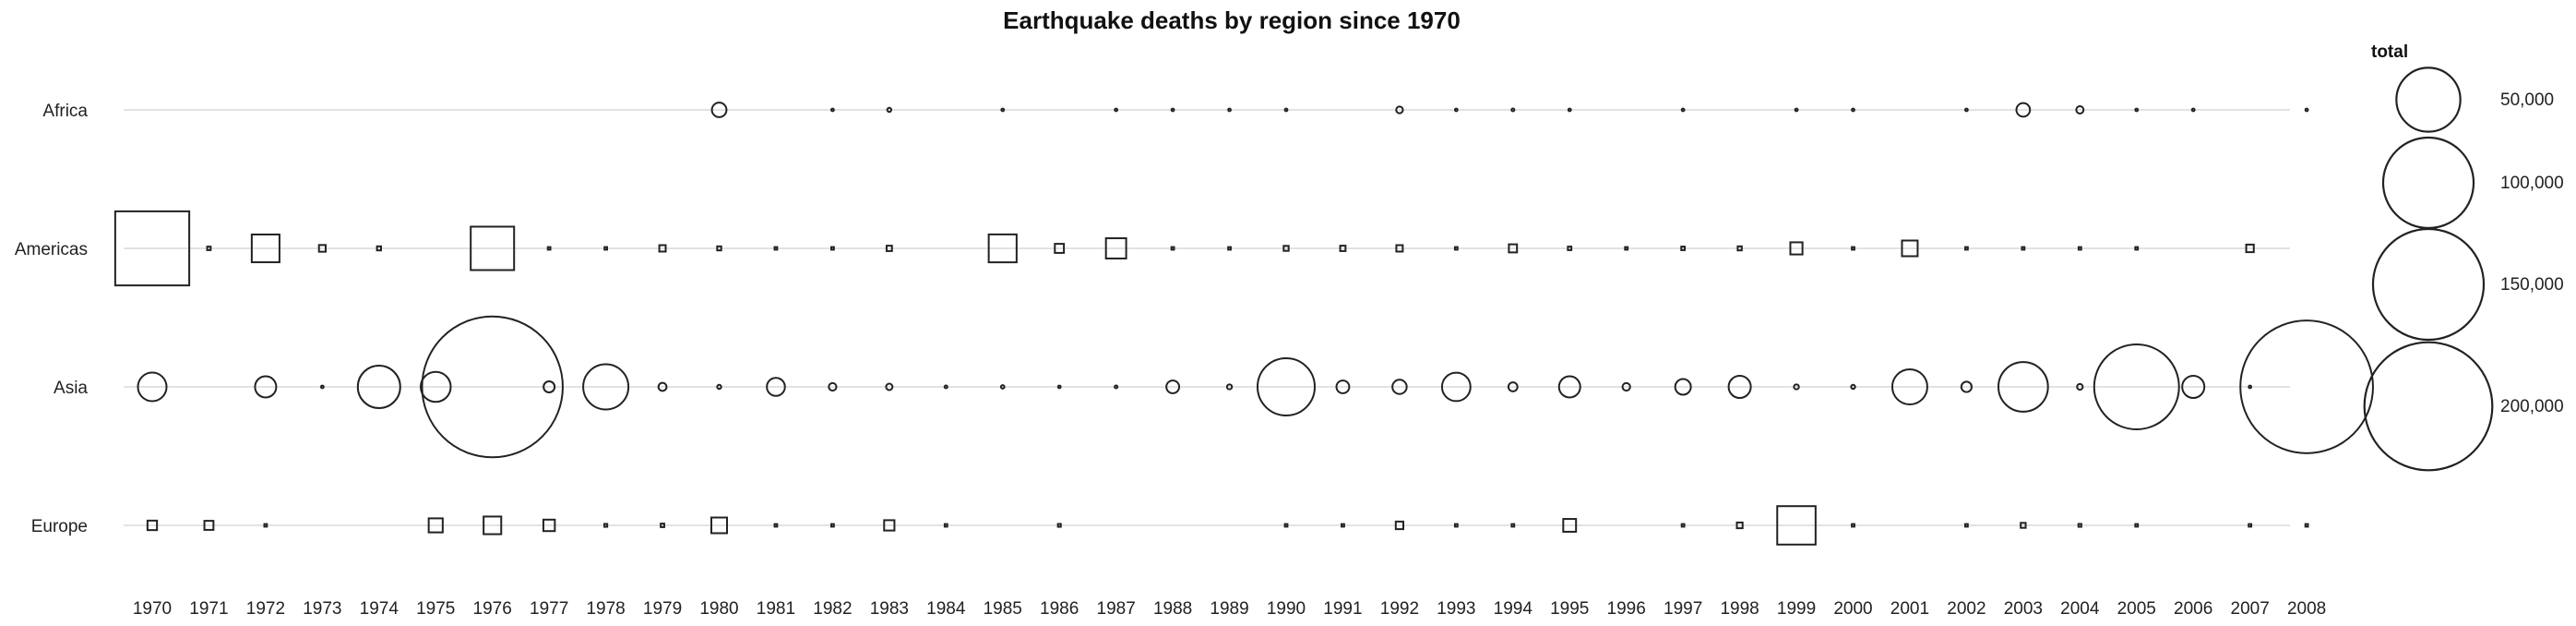  Describe the element at coordinates (889, 386) in the screenshot. I see `mark-asia-1983` at that location.